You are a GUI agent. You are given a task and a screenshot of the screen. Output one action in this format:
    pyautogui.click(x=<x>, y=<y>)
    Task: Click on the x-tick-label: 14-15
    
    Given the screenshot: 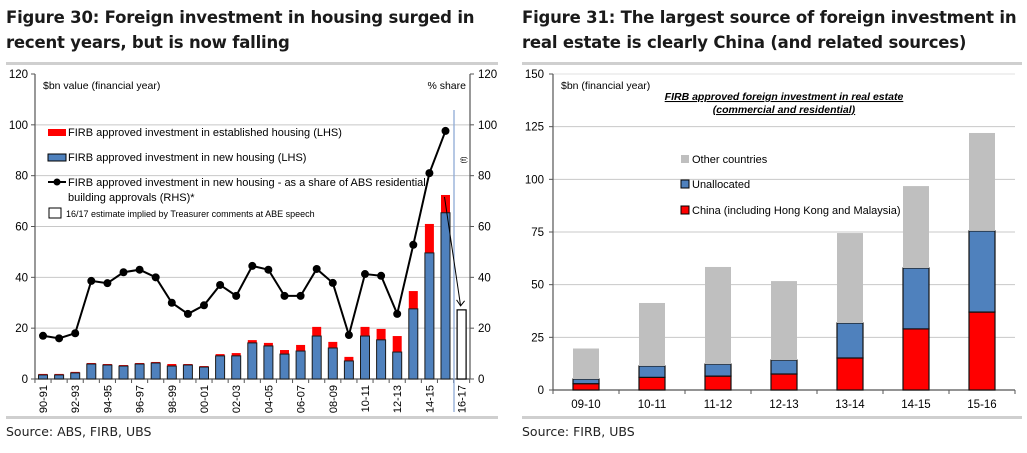 What is the action you would take?
    pyautogui.click(x=430, y=399)
    